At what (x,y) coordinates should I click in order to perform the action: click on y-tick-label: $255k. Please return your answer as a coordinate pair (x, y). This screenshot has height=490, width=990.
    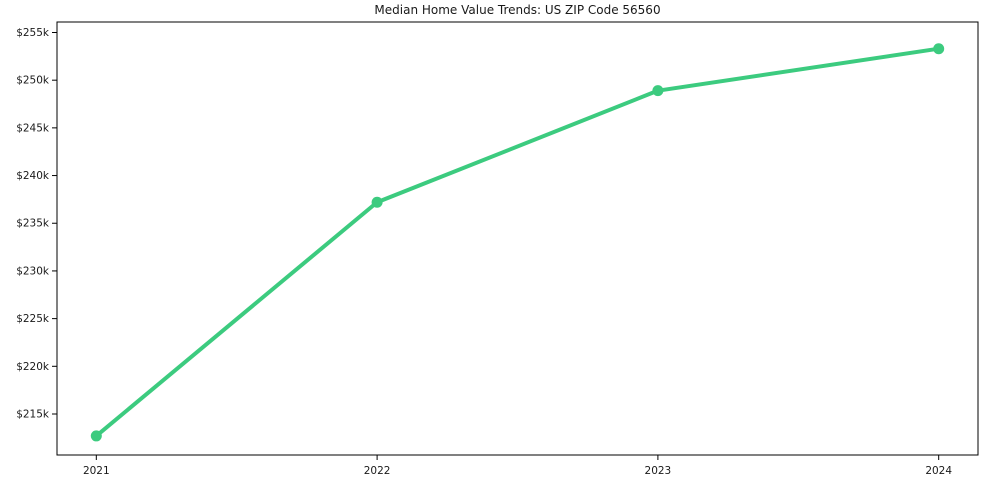
    Looking at the image, I should click on (33, 33).